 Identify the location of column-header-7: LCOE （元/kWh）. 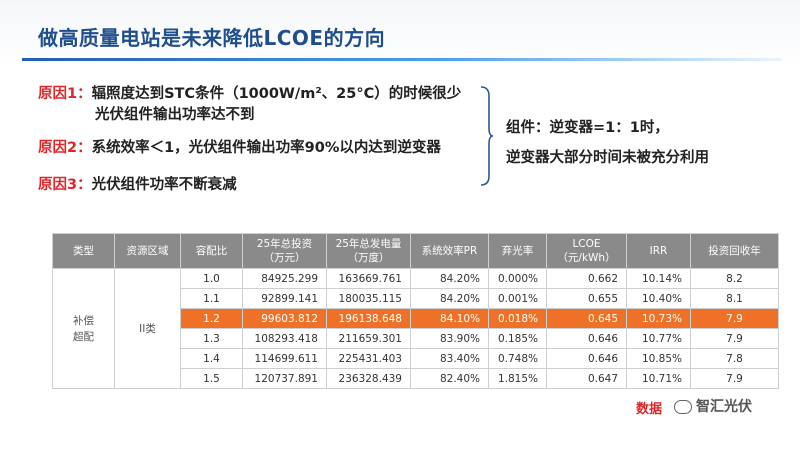
(586, 251).